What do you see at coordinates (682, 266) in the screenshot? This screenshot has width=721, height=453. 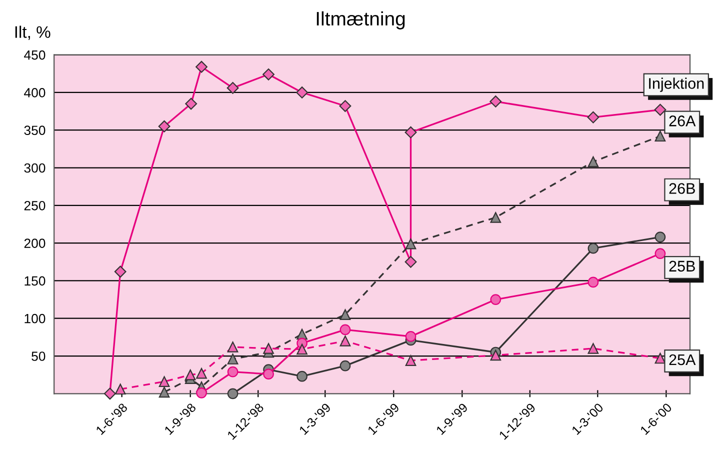 I see `series-label: 25B` at bounding box center [682, 266].